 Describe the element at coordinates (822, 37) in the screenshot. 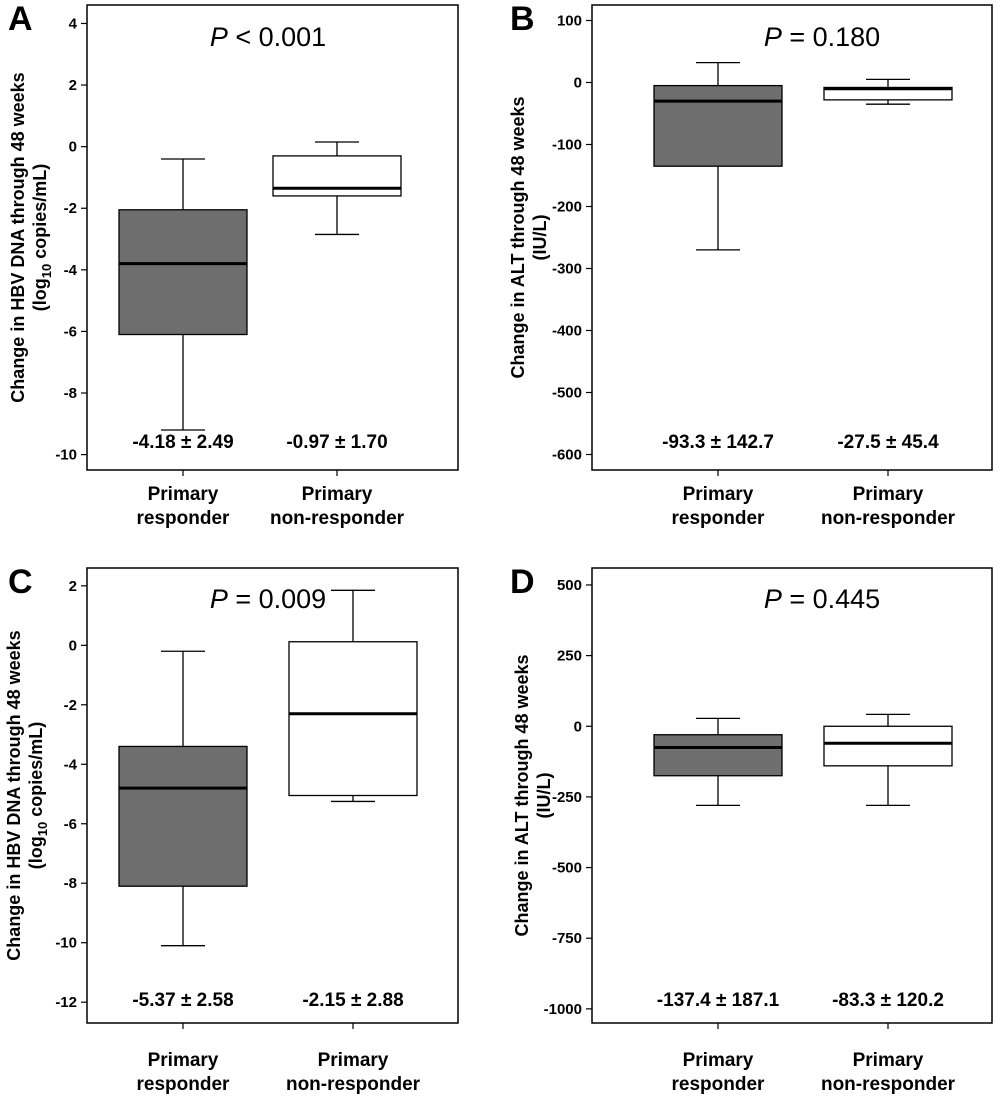

I see `p-value-label: P = 0.180` at that location.